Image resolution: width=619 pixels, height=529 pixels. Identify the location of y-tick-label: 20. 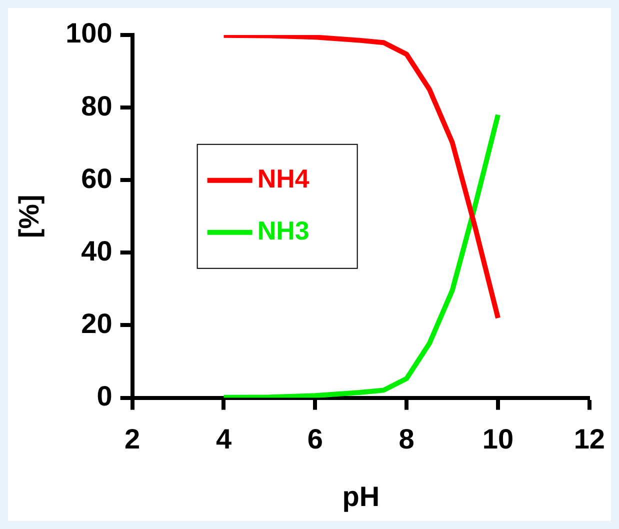
(96, 323).